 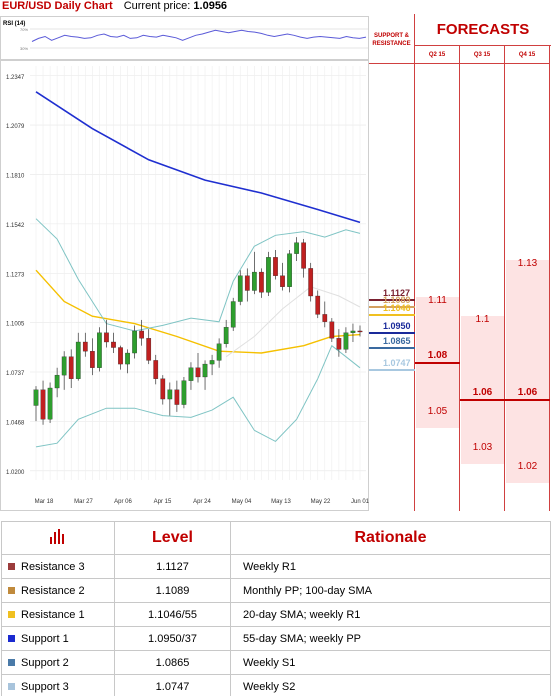 What do you see at coordinates (172, 685) in the screenshot?
I see `level-value: 1.0747` at bounding box center [172, 685].